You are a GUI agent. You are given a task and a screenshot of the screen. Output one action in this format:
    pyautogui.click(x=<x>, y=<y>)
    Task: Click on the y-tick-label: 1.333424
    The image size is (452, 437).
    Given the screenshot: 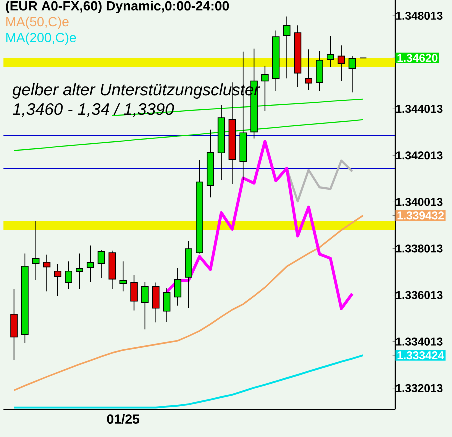 What is the action you would take?
    pyautogui.click(x=421, y=355)
    